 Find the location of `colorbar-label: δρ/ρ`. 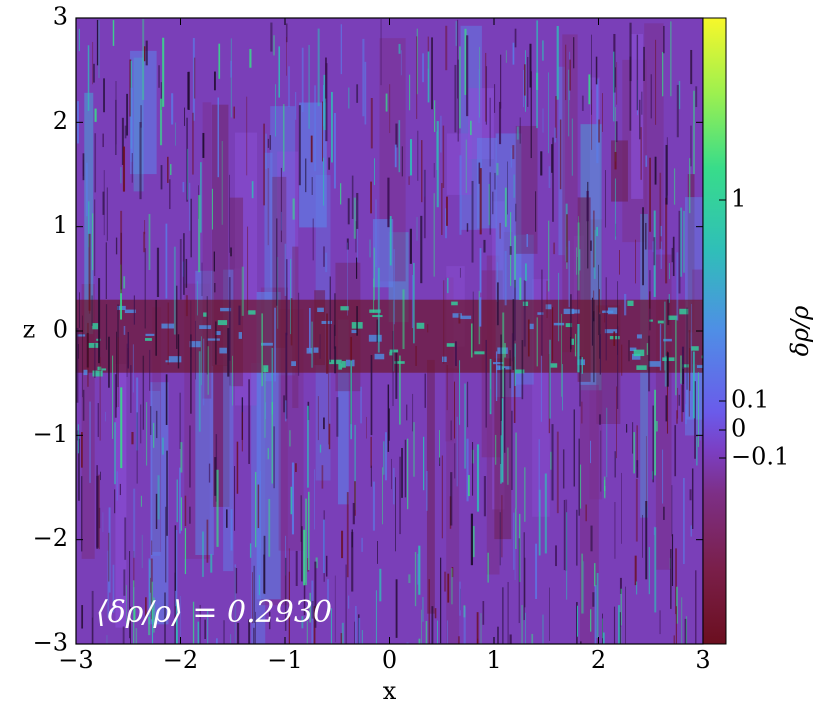

colorbar-label: δρ/ρ is located at coordinates (800, 331).